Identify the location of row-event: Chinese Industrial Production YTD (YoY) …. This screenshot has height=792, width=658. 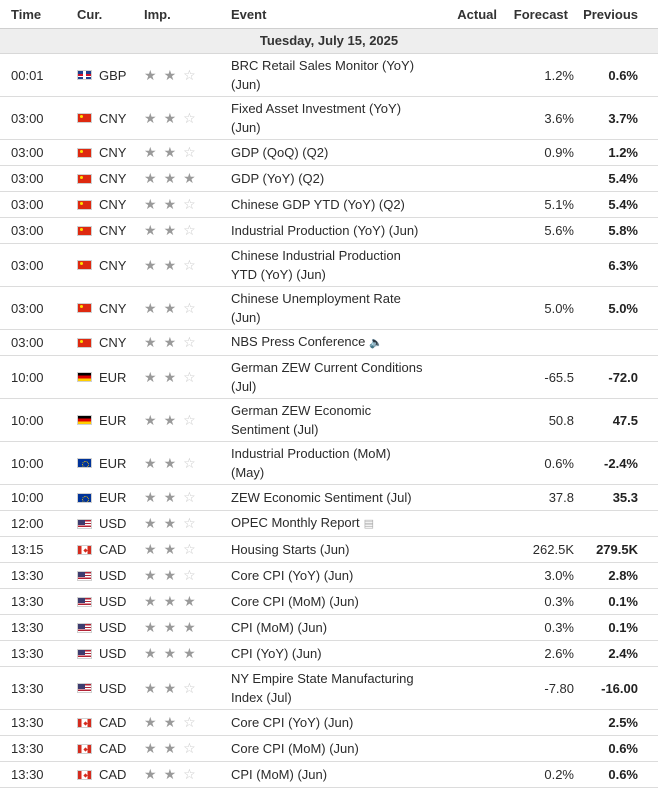
(329, 265).